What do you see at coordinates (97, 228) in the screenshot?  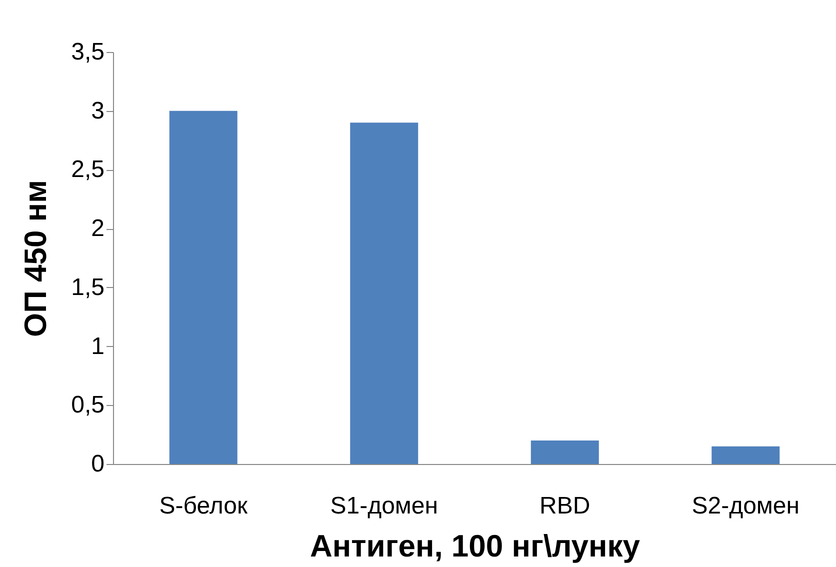 I see `y-tick-label: 2` at bounding box center [97, 228].